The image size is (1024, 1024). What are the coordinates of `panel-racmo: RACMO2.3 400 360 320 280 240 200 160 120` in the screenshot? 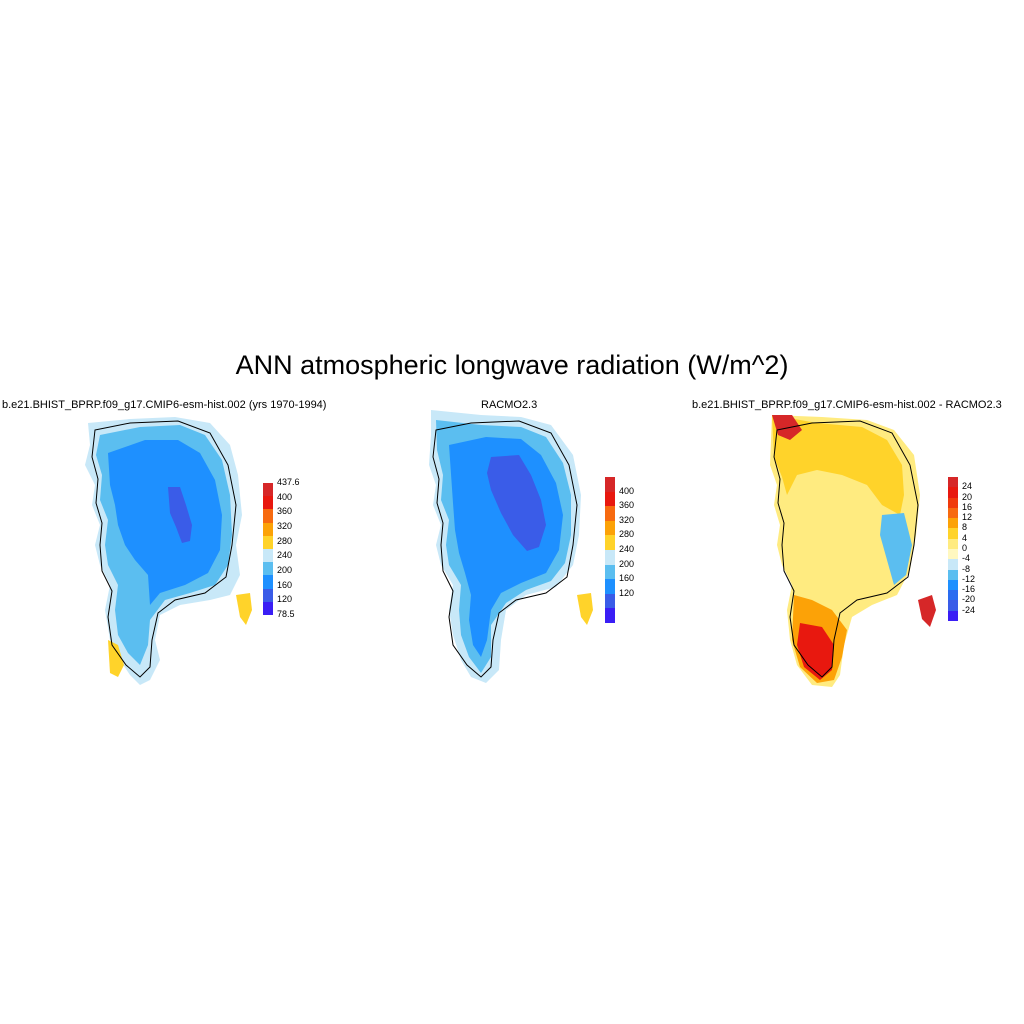 It's located at (511, 545).